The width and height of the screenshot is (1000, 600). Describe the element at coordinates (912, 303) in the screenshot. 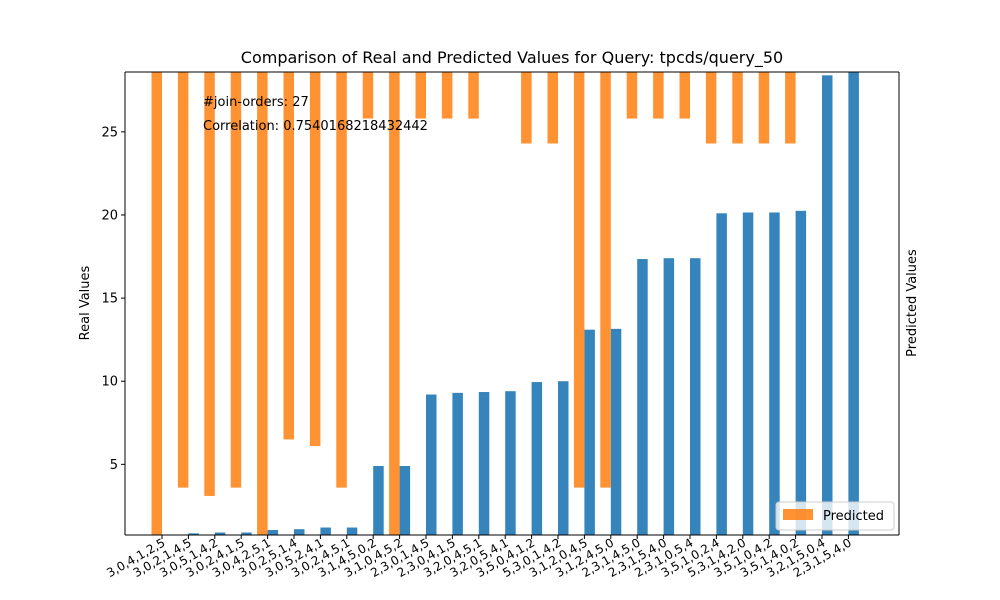

I see `y-axis-label-right: Predicted Values` at that location.